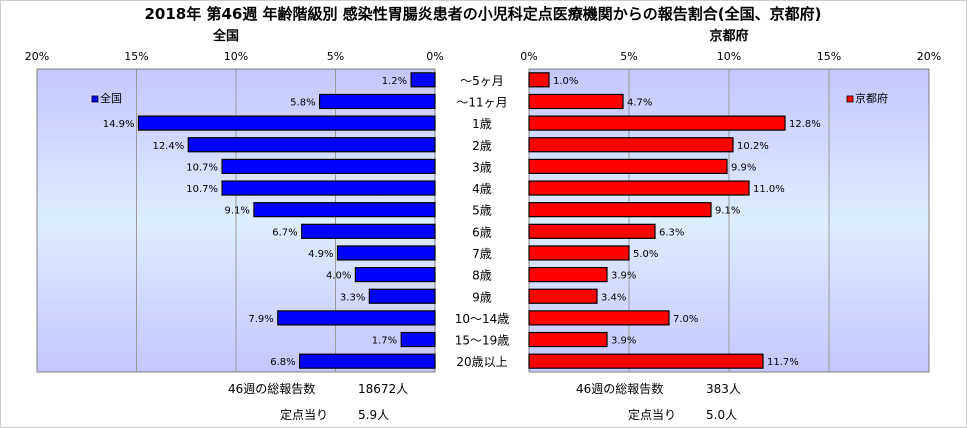  What do you see at coordinates (482, 232) in the screenshot?
I see `category-label: 6歳` at bounding box center [482, 232].